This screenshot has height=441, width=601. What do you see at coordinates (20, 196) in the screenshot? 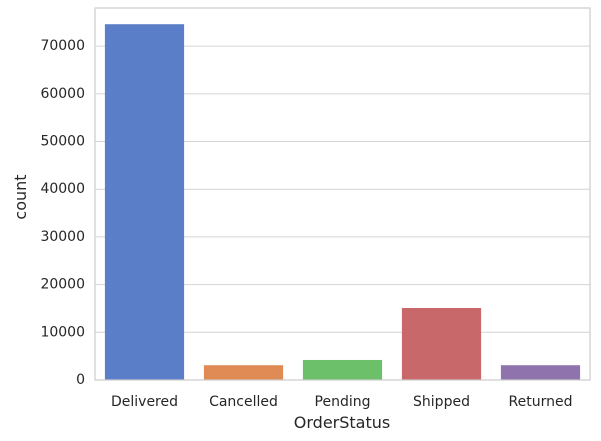
I see `y-axis-title: count` at bounding box center [20, 196].